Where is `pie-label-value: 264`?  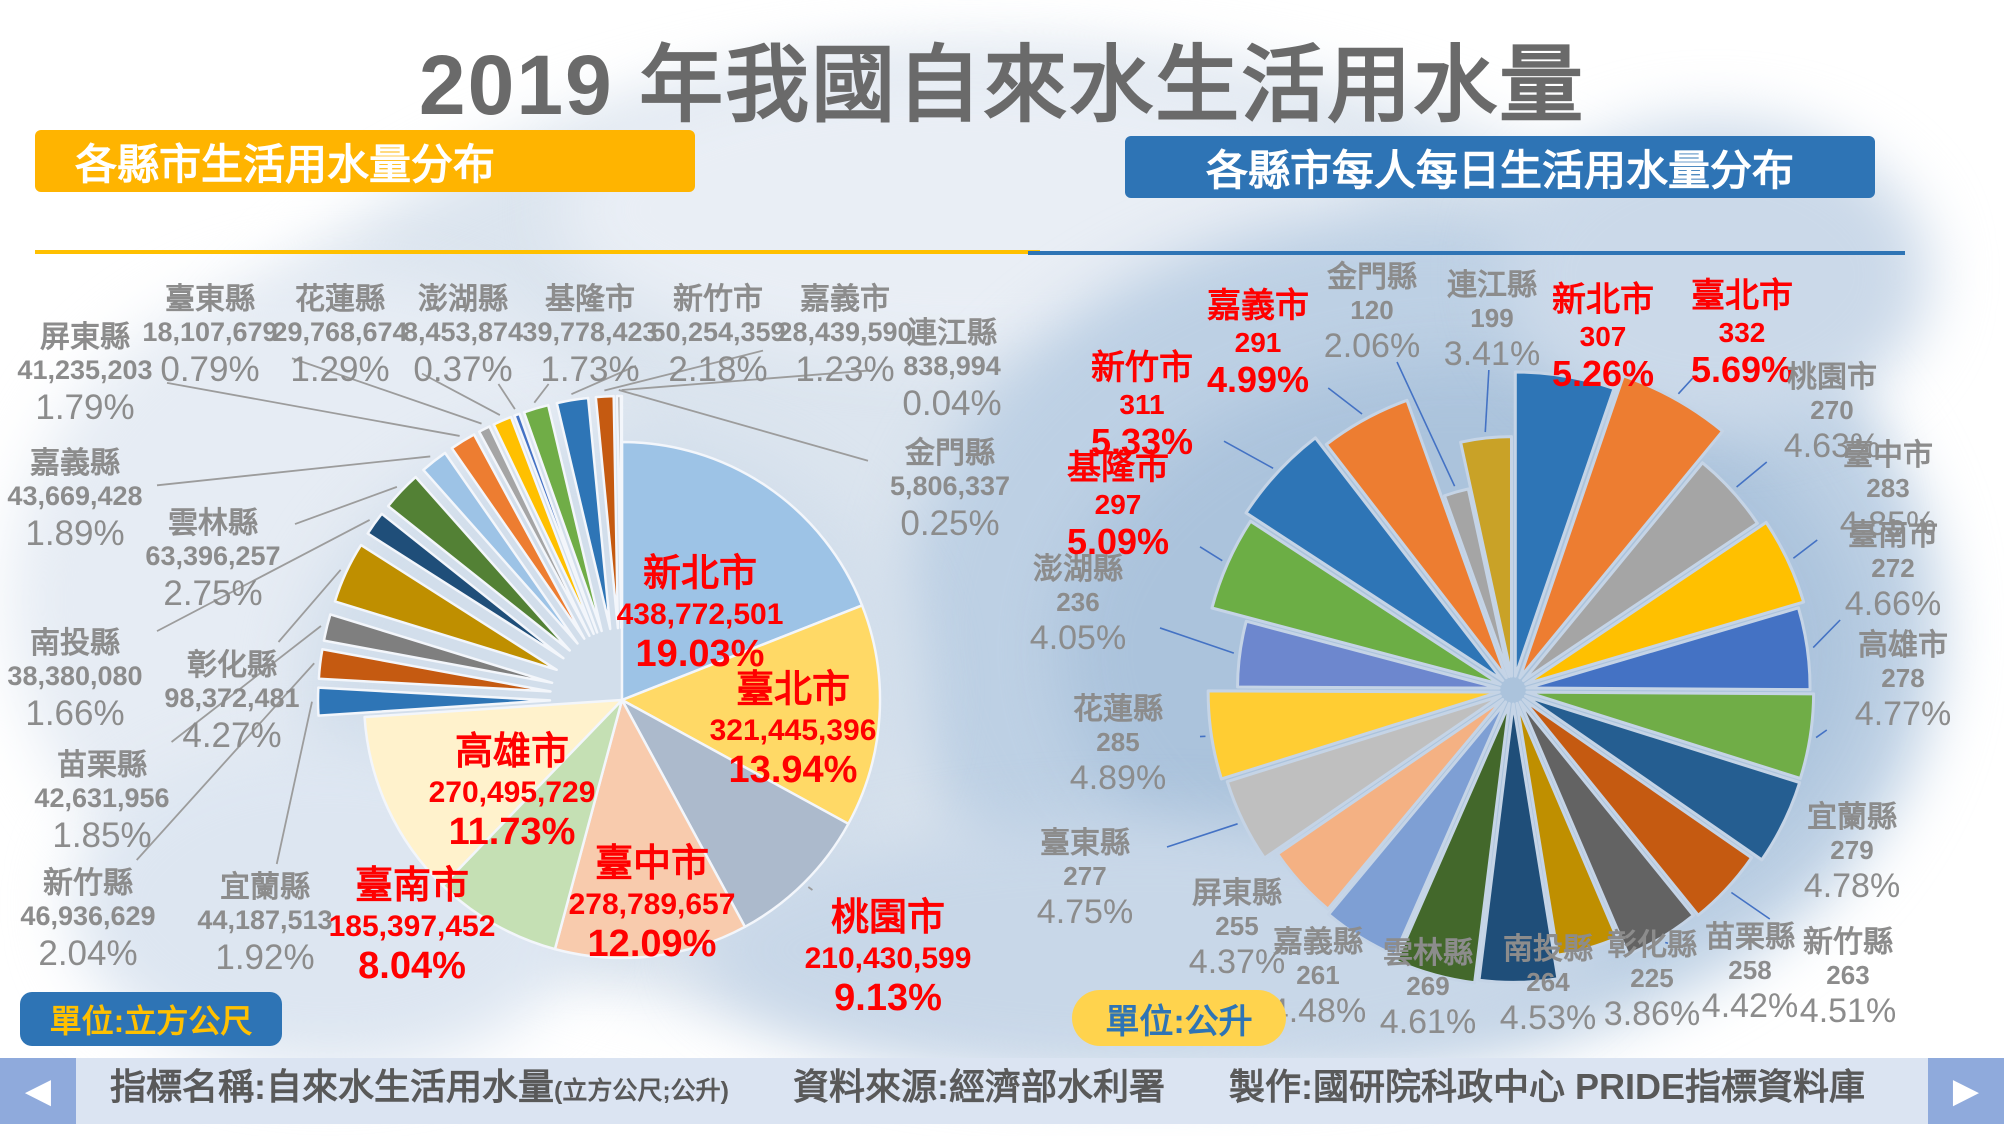
pie-label-value: 264 is located at coordinates (1548, 982).